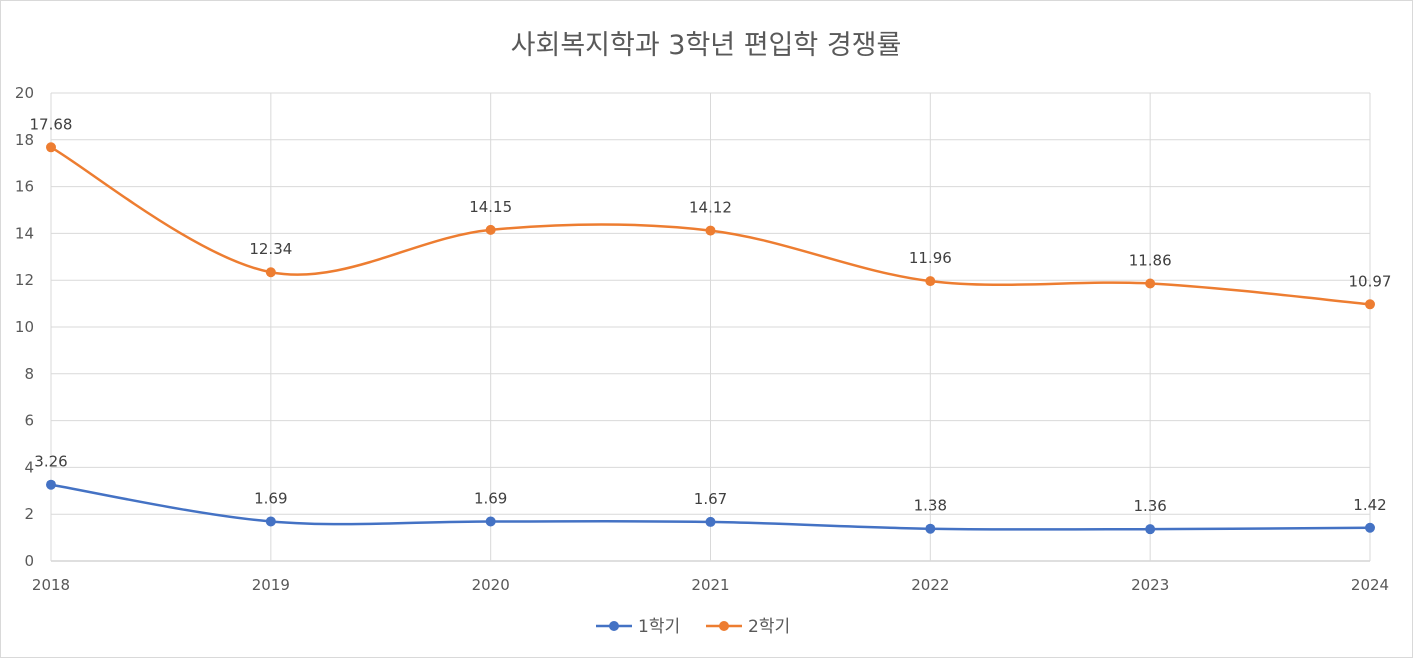 The height and width of the screenshot is (658, 1413). I want to click on x-tick-label: 2018, so click(51, 585).